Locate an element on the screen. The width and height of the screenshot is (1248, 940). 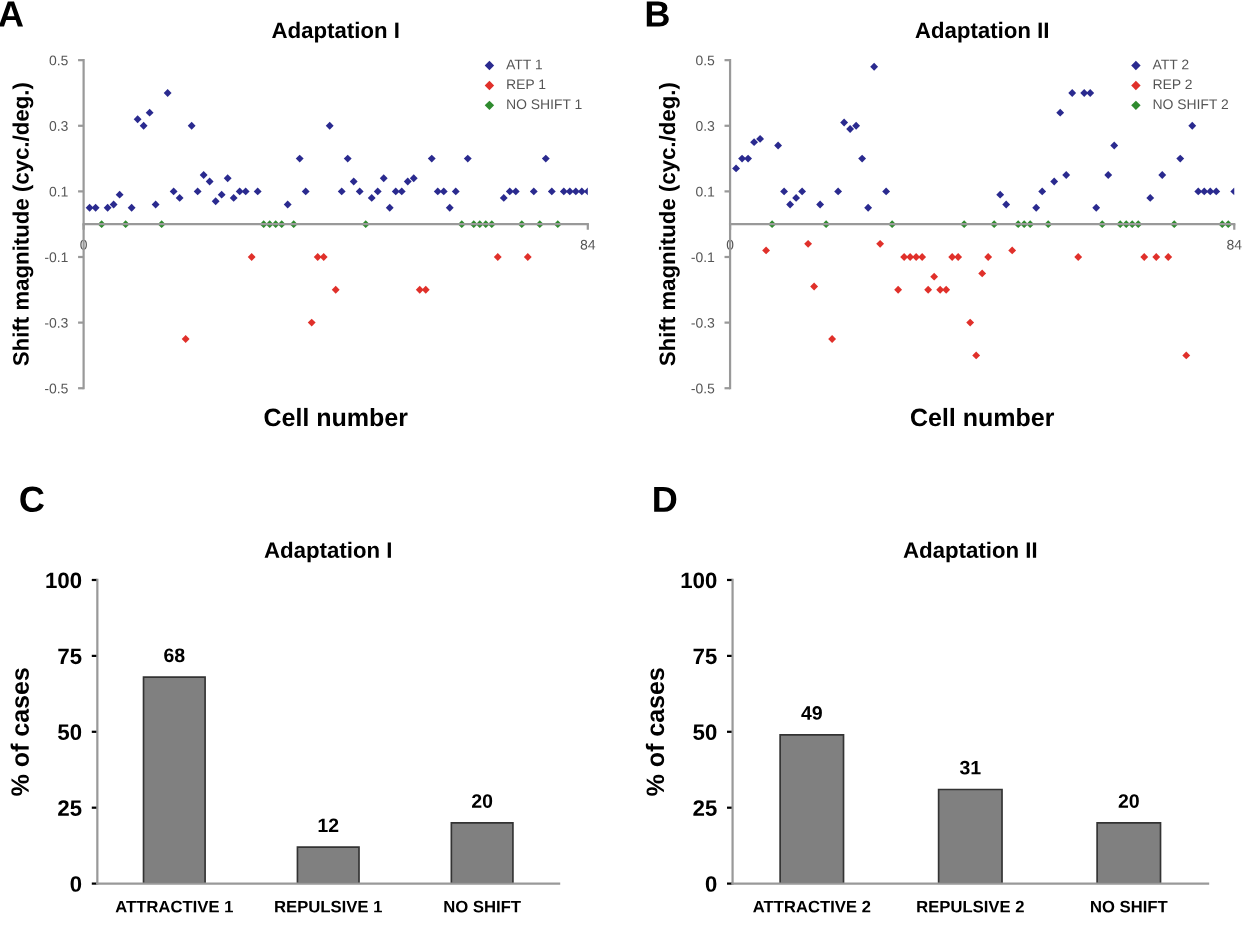
y-axis-title: Shift magnitude (cyc./deg.) is located at coordinates (669, 224).